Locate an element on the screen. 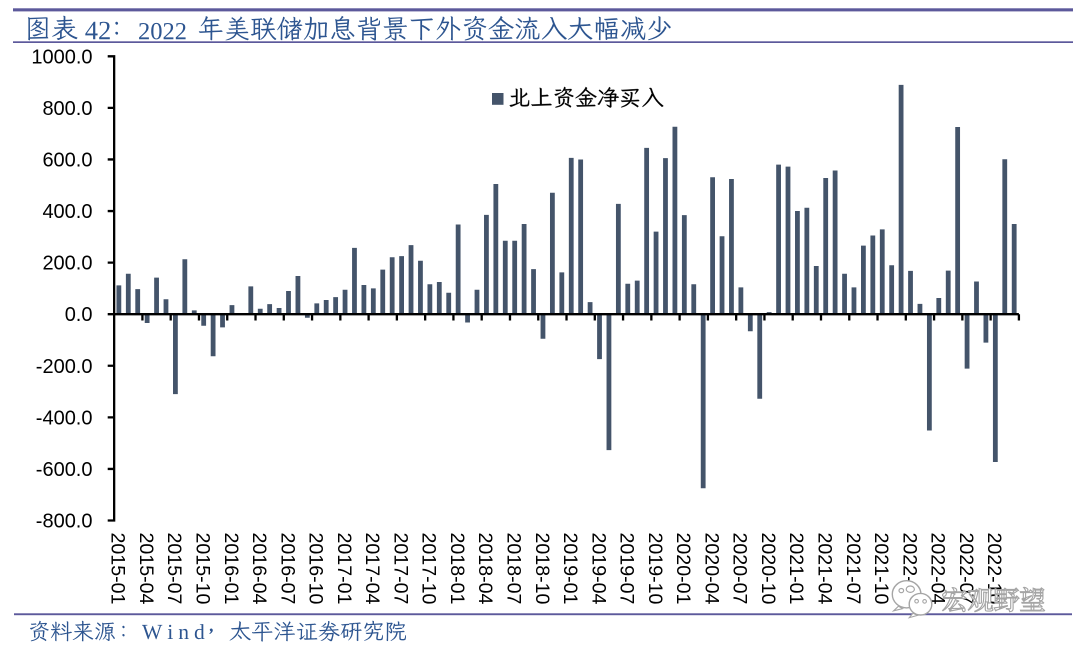 This screenshot has width=1080, height=648. svg-text: 2022-04 is located at coordinates (938, 569).